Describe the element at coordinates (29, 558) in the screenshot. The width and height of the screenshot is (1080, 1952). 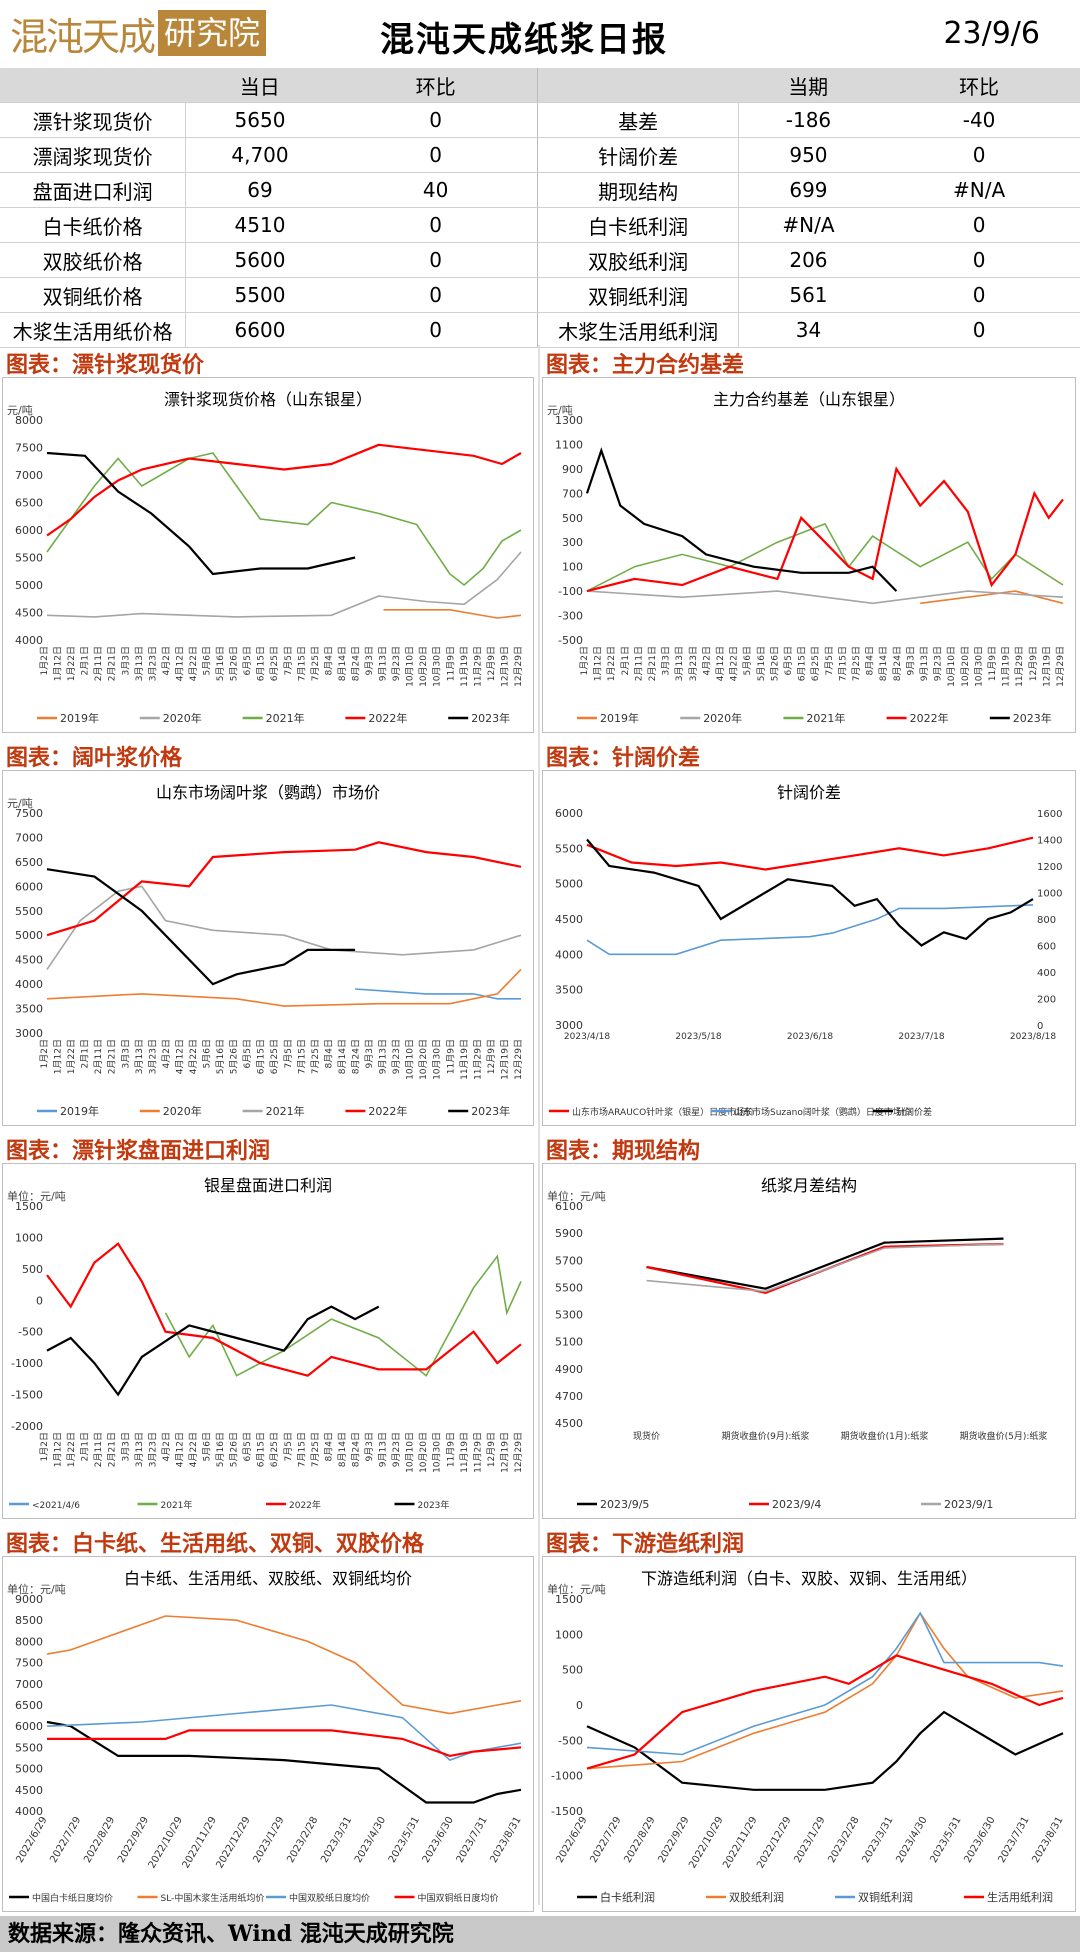
I see `y-tick-label: 5500` at that location.